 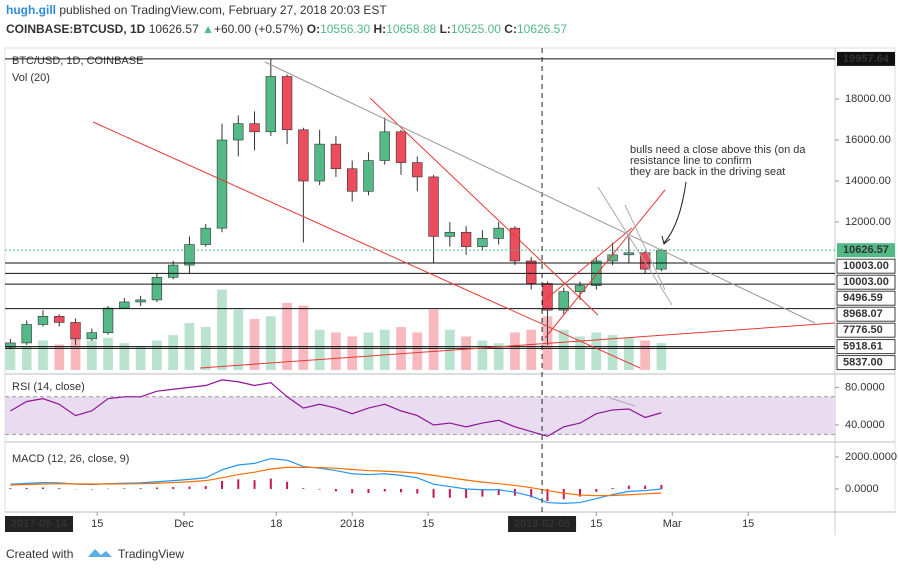 What do you see at coordinates (865, 387) in the screenshot?
I see `y-tick-label: 80.0000` at bounding box center [865, 387].